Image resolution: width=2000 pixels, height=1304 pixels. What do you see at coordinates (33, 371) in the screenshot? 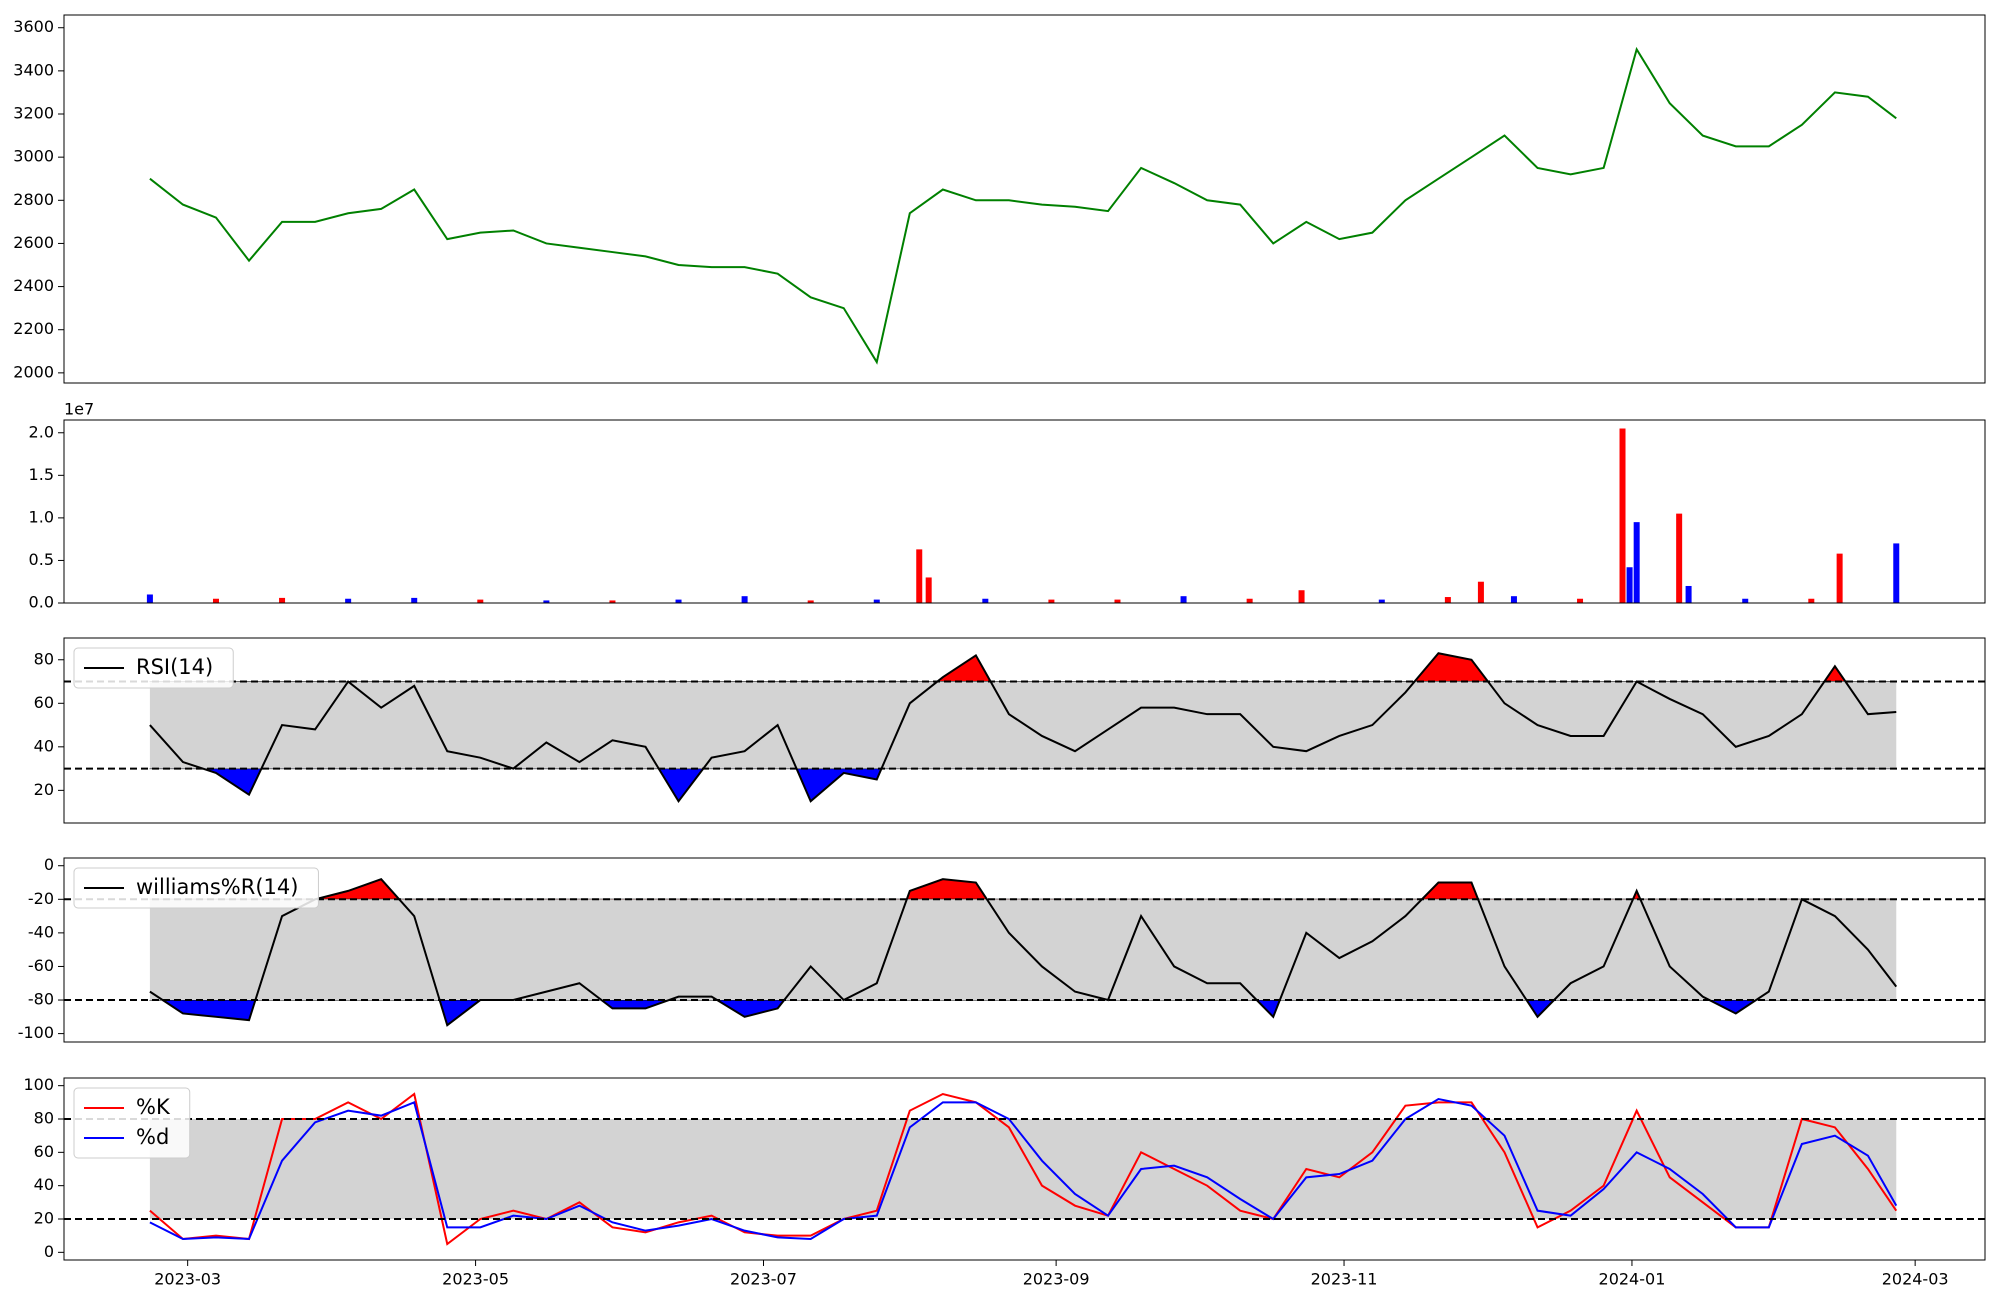
I see `y-tick-label: 2000` at bounding box center [33, 371].